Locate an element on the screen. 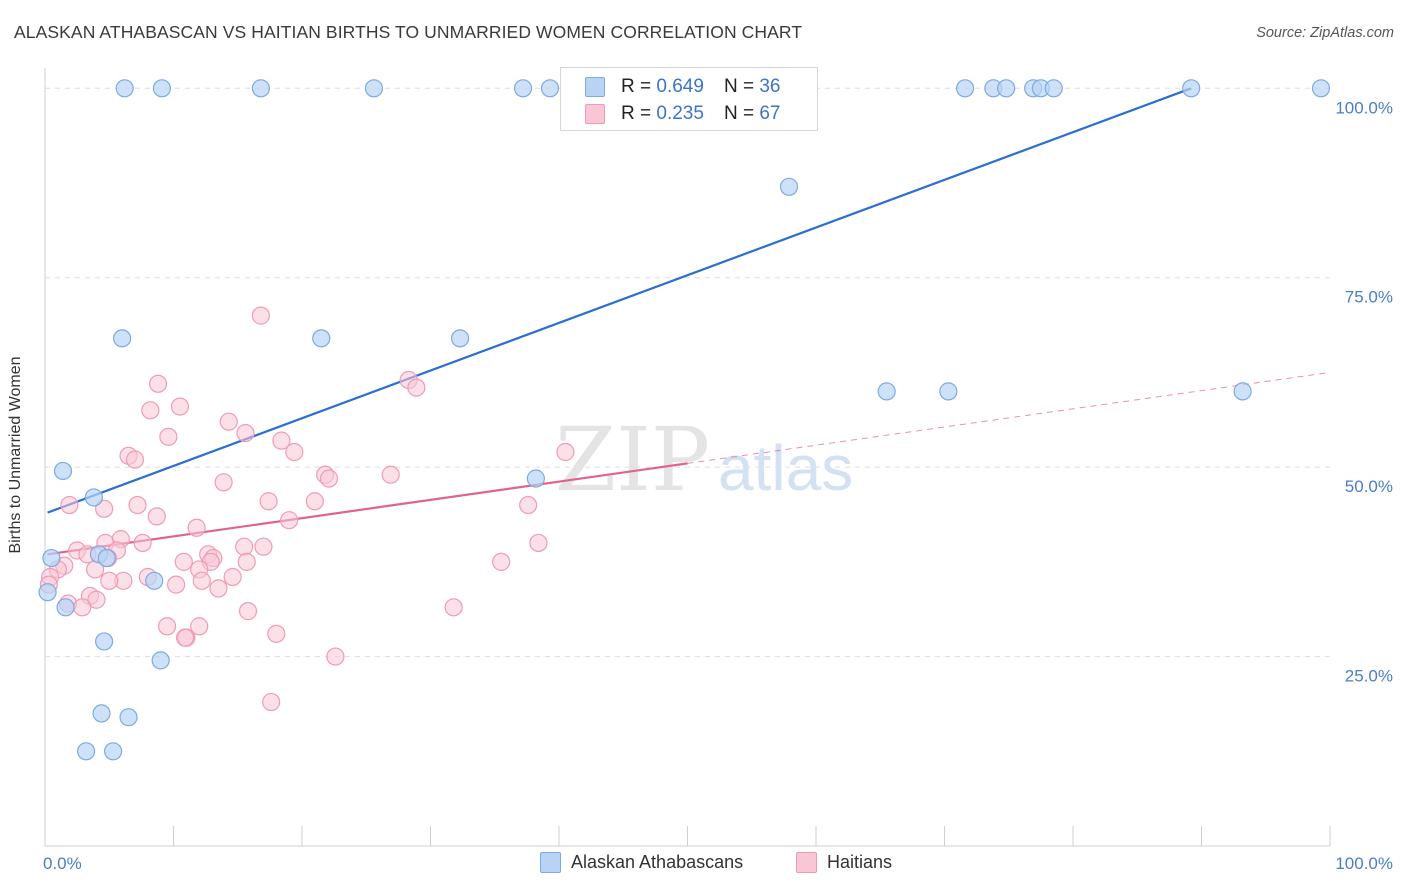 The width and height of the screenshot is (1406, 892). x-tick-labels: 0.0% 100.0% is located at coordinates (718, 863).